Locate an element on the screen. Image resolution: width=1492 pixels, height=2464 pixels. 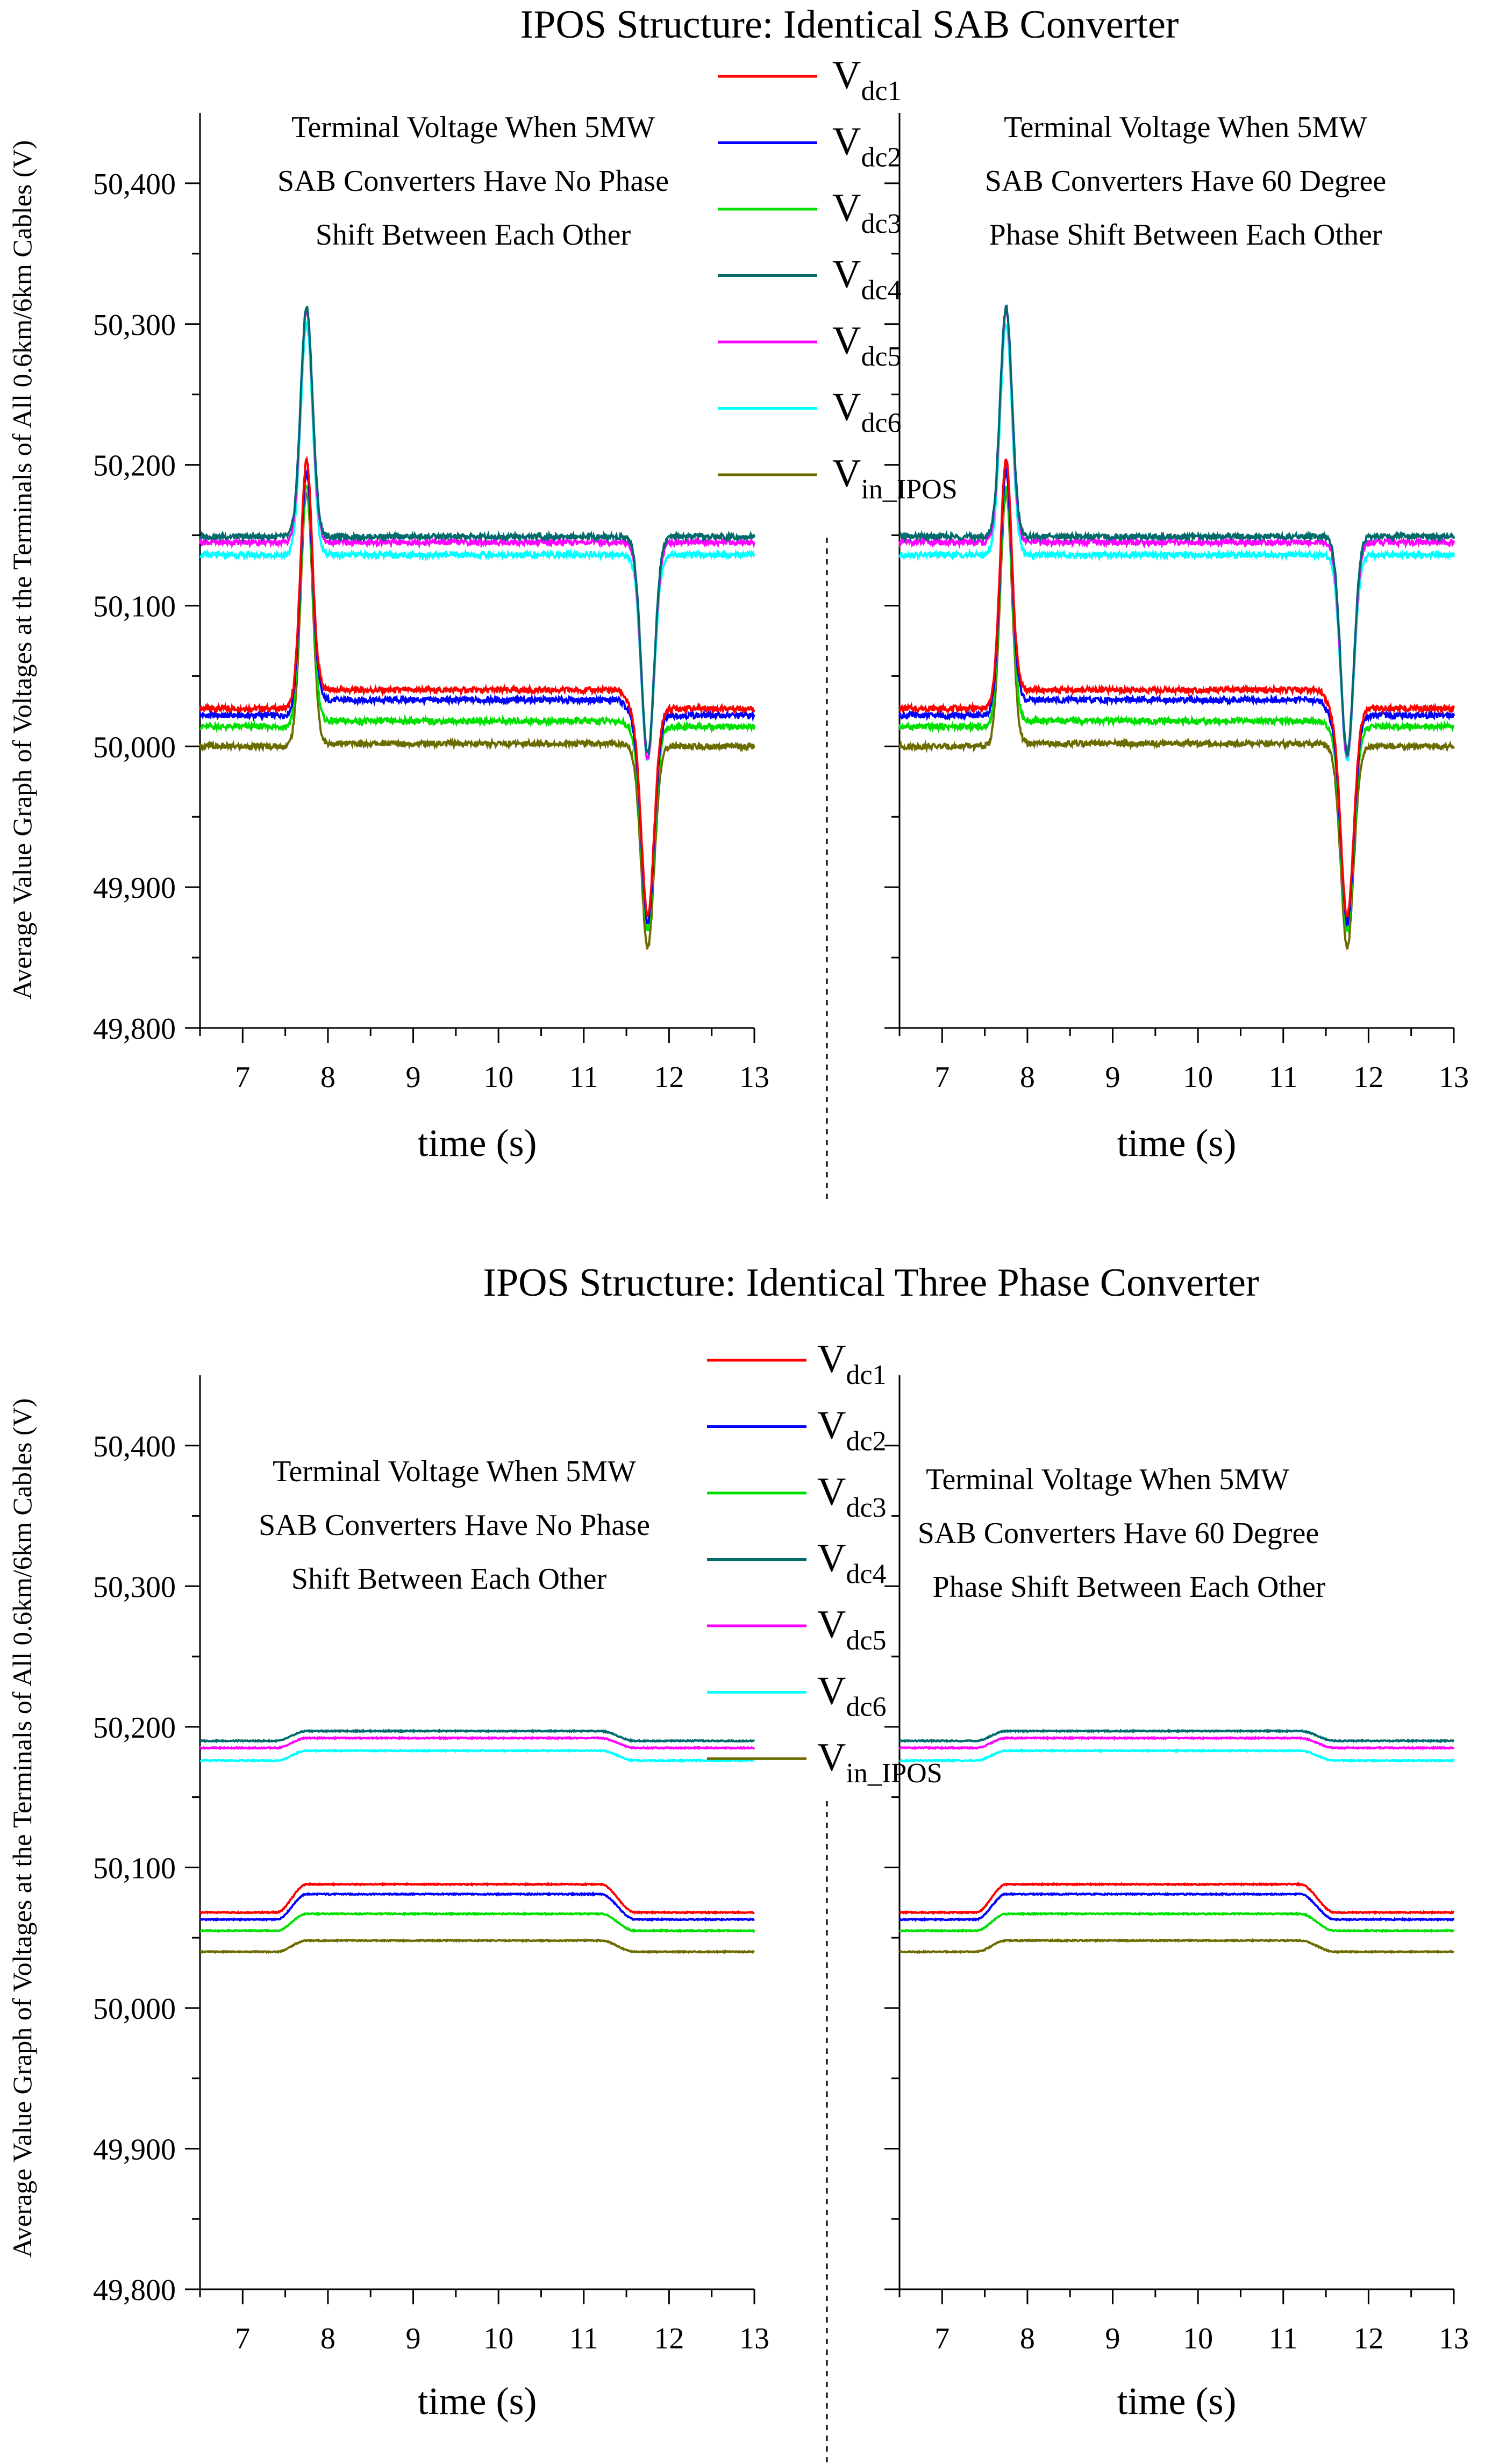
chart-1-panel-0-xtick-label: 11 is located at coordinates (583, 2338).